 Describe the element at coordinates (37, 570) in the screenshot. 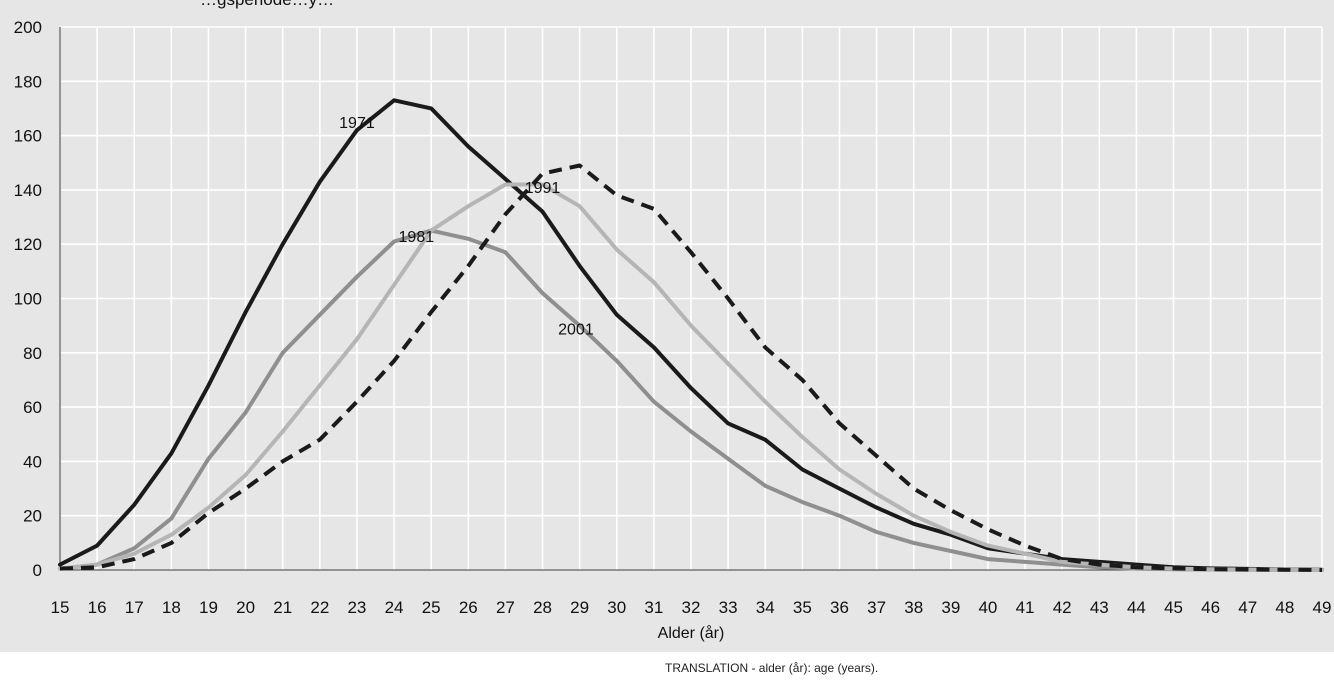

I see `y-tick-label: 0` at that location.